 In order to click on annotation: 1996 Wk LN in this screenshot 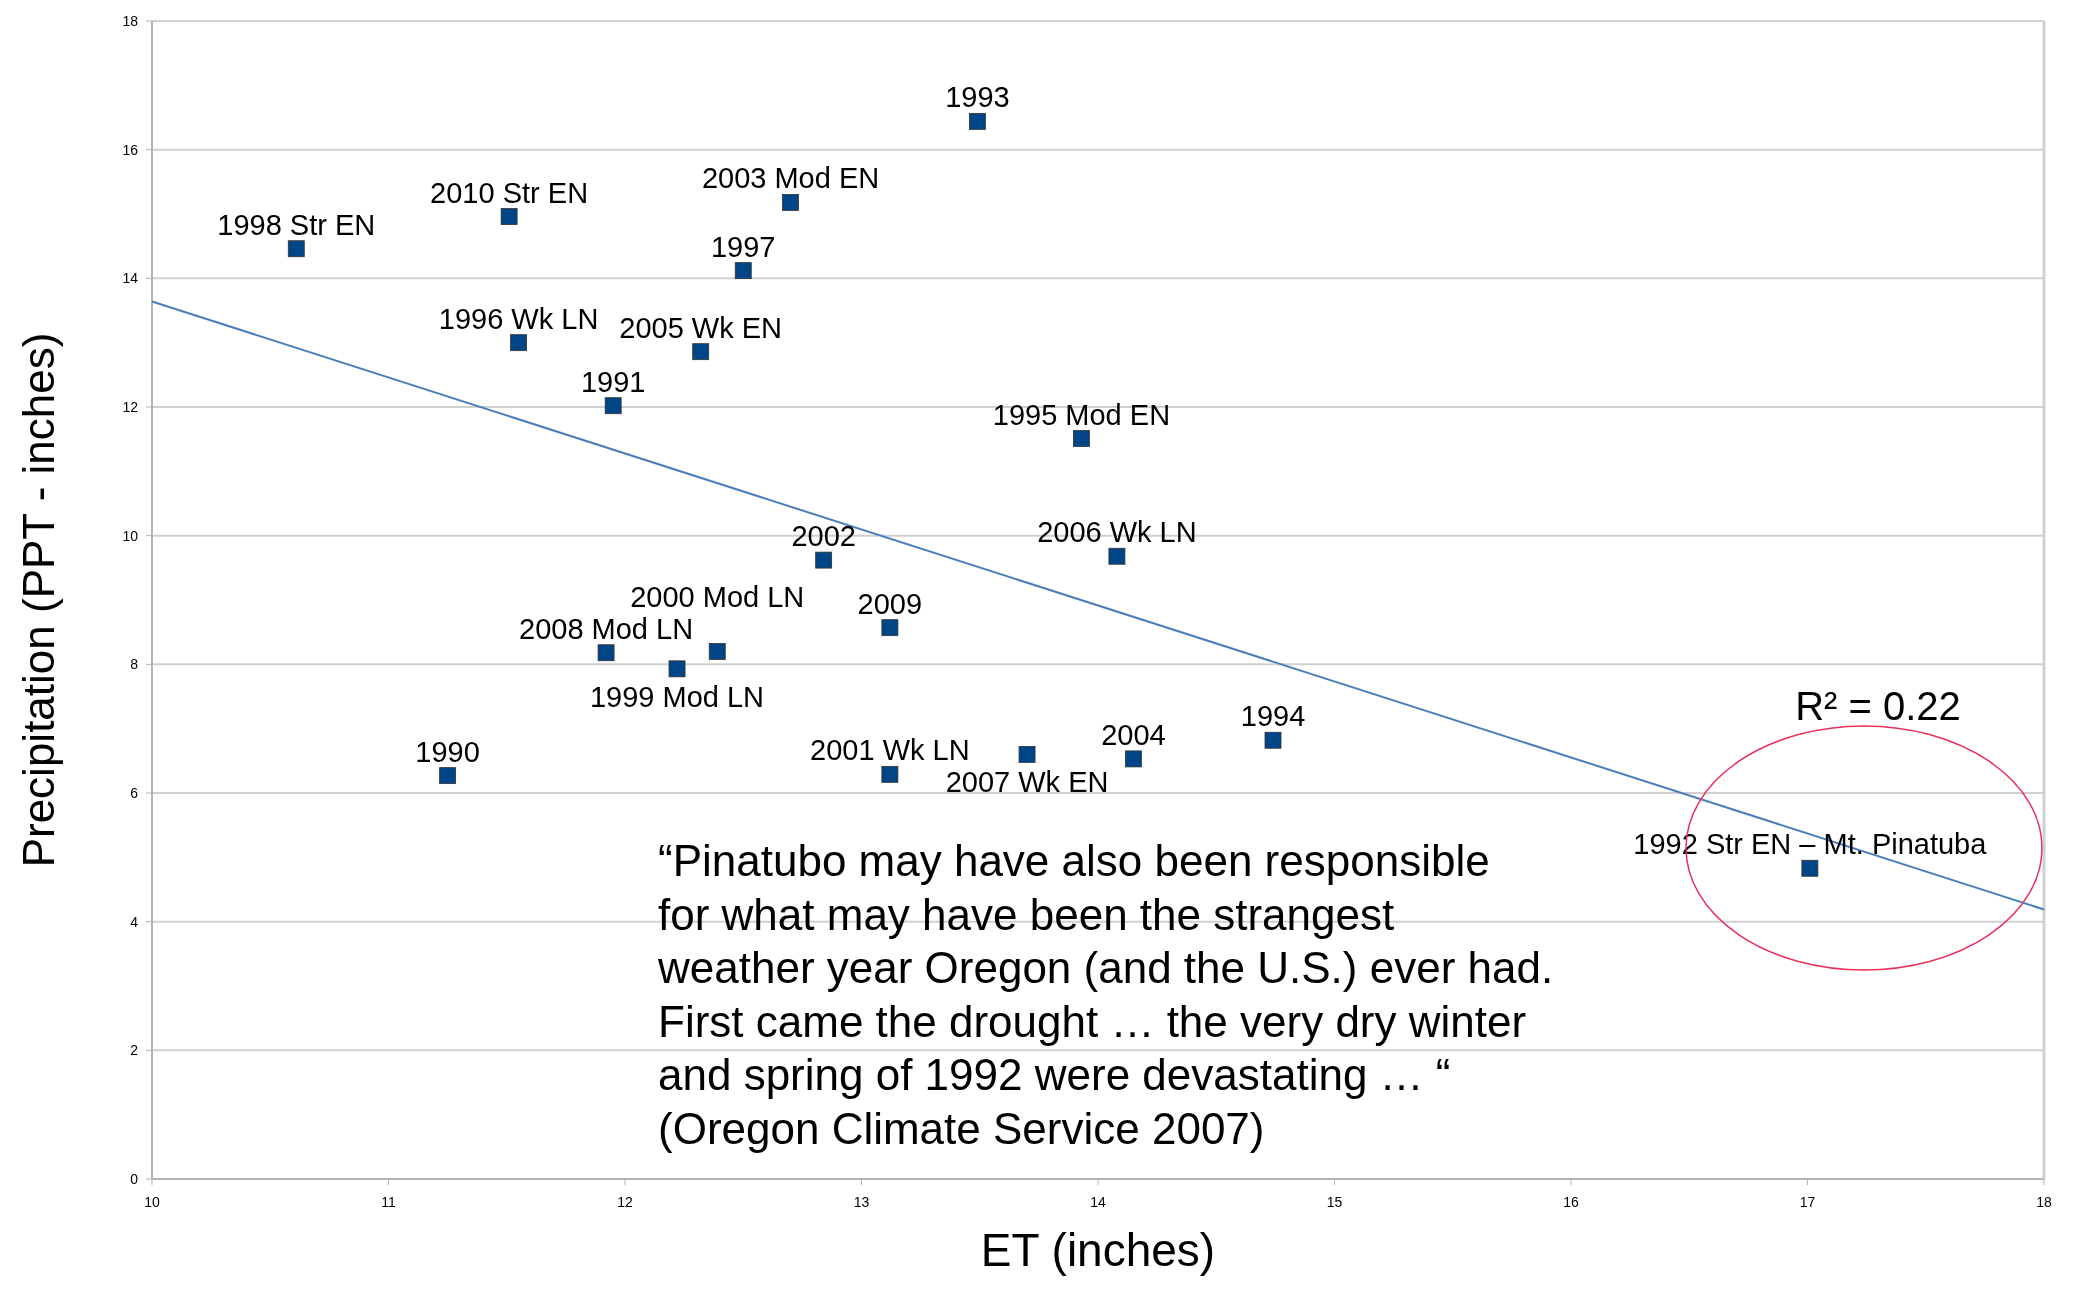, I will do `click(518, 318)`.